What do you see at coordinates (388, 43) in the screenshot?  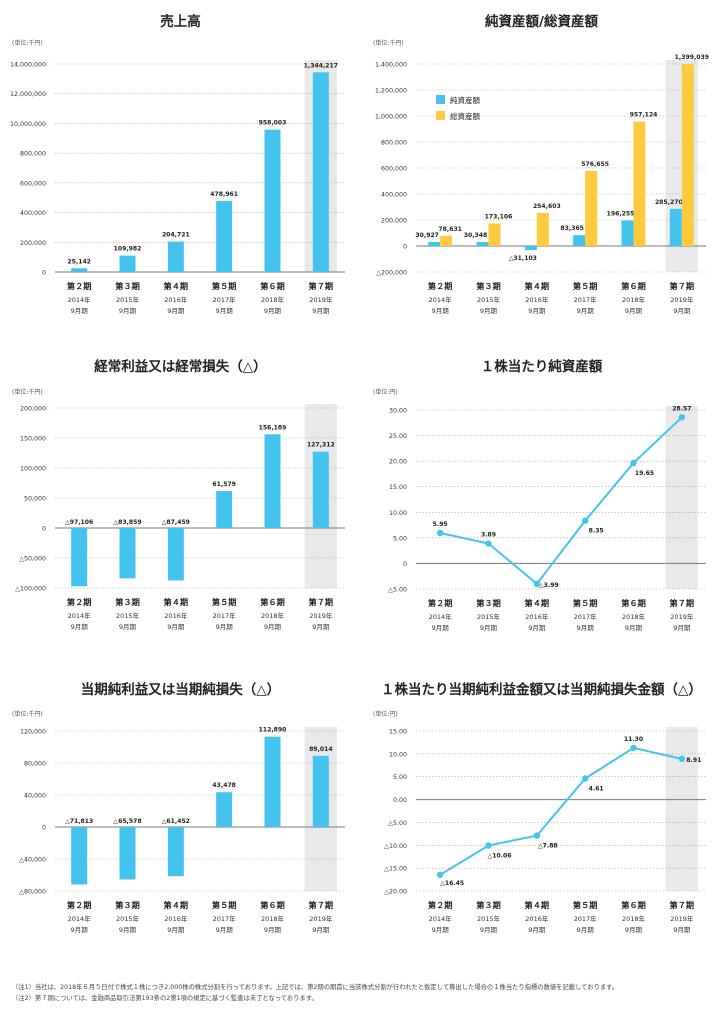 I see `unit-label: (単位:千円)` at bounding box center [388, 43].